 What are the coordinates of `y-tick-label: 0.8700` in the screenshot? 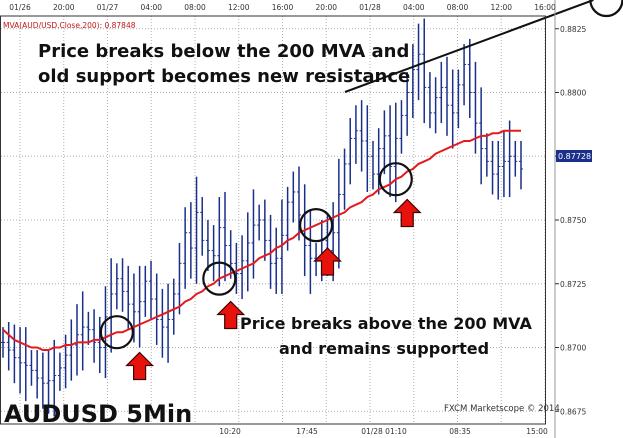 It's located at (573, 348).